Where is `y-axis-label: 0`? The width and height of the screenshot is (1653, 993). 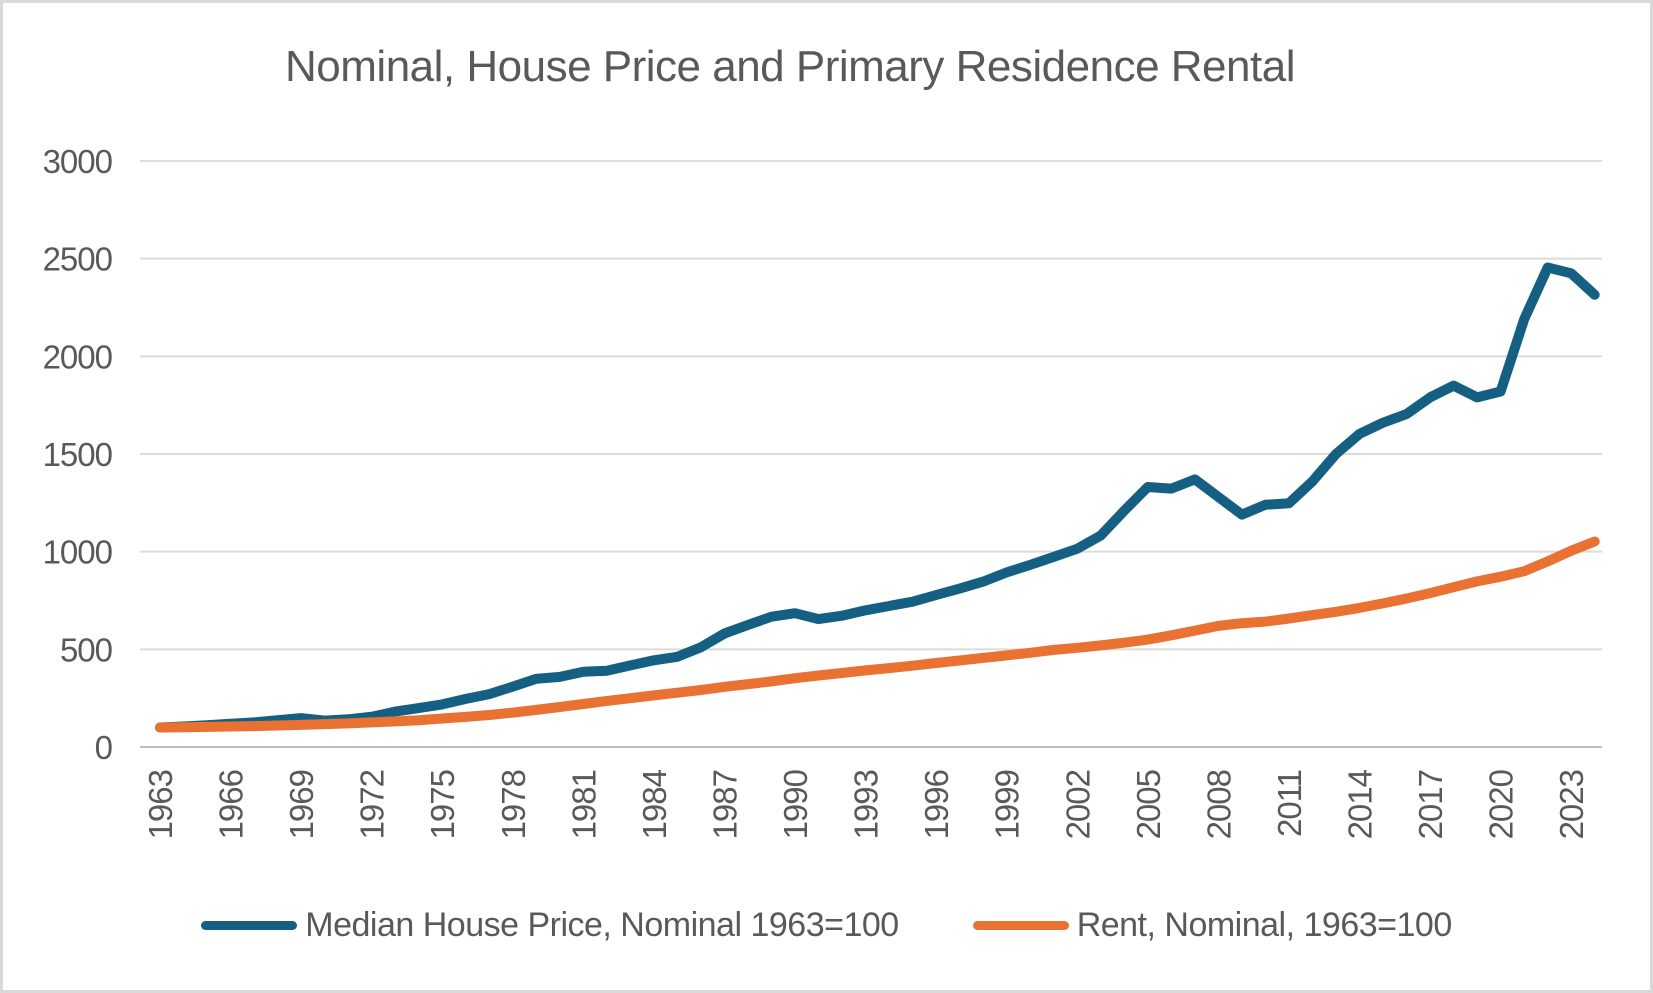
y-axis-label: 0 is located at coordinates (104, 747).